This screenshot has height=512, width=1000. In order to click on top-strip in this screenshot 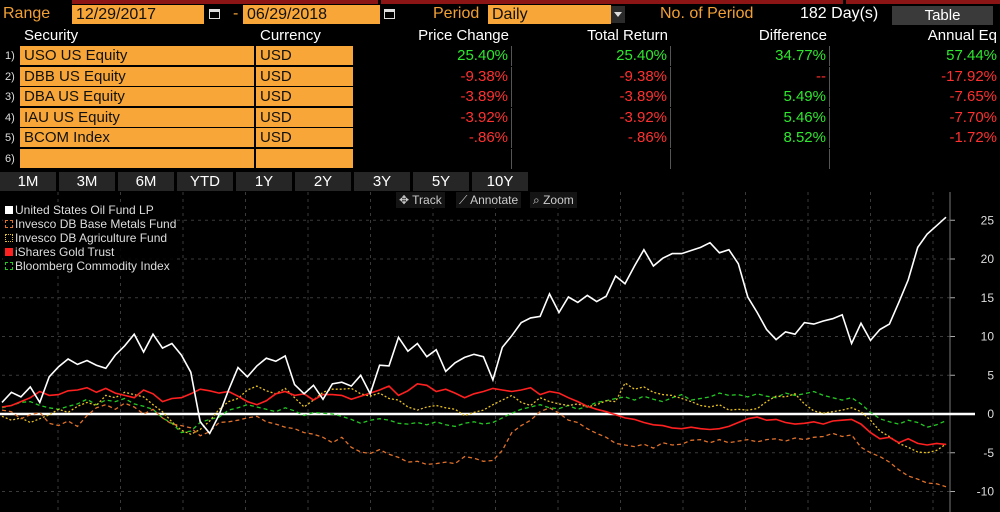, I will do `click(500, 2)`.